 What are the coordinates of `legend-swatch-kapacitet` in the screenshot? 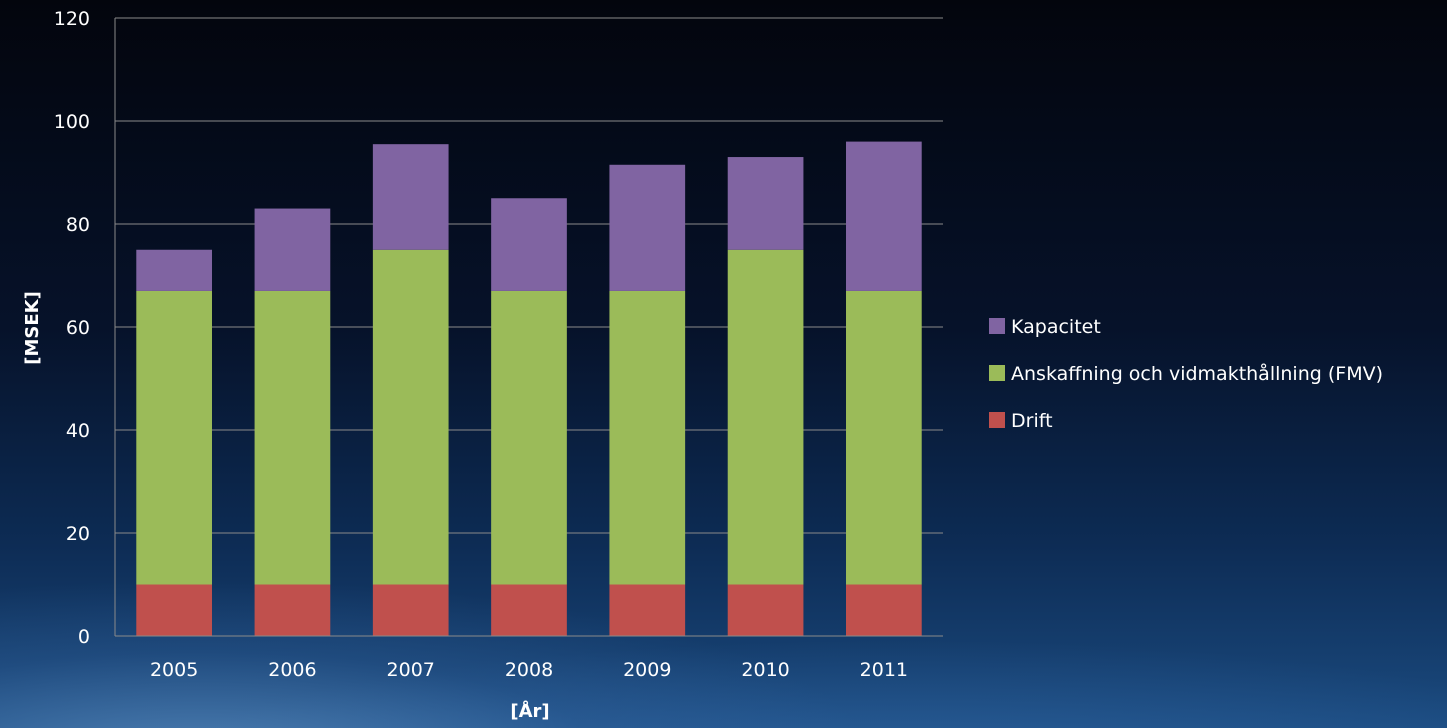 It's located at (997, 326).